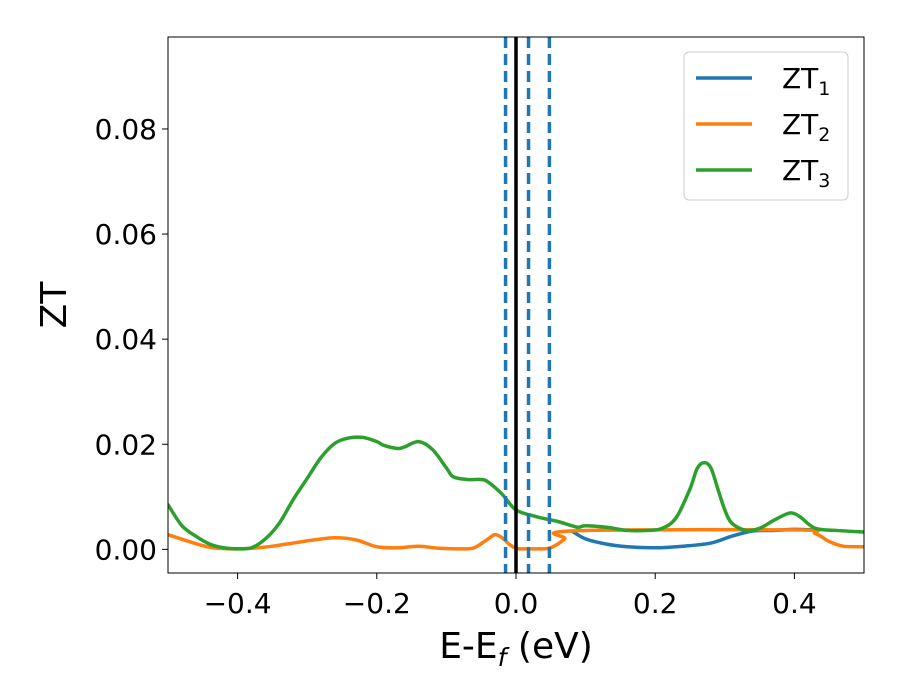 Image resolution: width=900 pixels, height=700 pixels. What do you see at coordinates (794, 603) in the screenshot?
I see `x-tick-label: 0.4` at bounding box center [794, 603].